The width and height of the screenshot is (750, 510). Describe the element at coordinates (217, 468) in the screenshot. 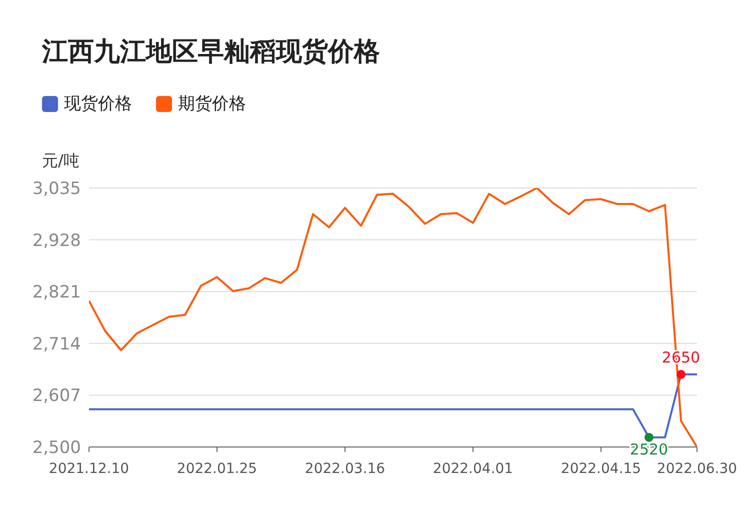

I see `x-tick-label: 2022.01.25` at that location.